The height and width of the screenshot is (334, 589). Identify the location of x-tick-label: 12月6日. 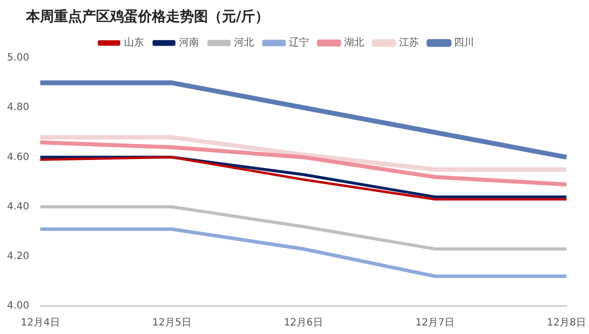
(303, 323).